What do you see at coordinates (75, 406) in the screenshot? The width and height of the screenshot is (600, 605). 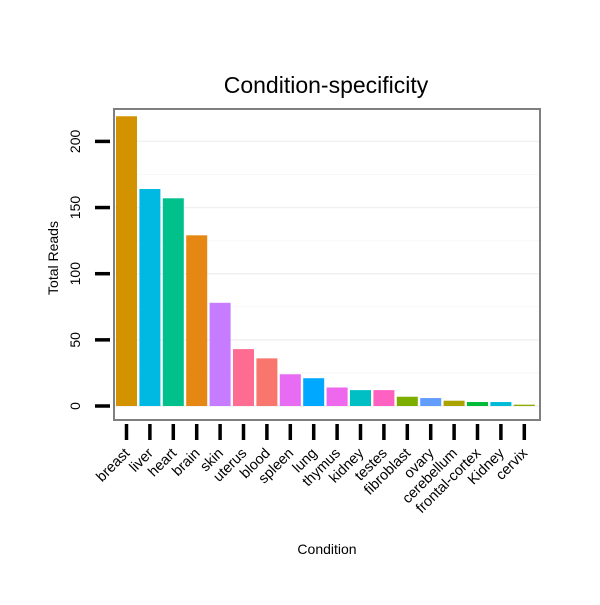 I see `y-tick-label-0: 0` at bounding box center [75, 406].